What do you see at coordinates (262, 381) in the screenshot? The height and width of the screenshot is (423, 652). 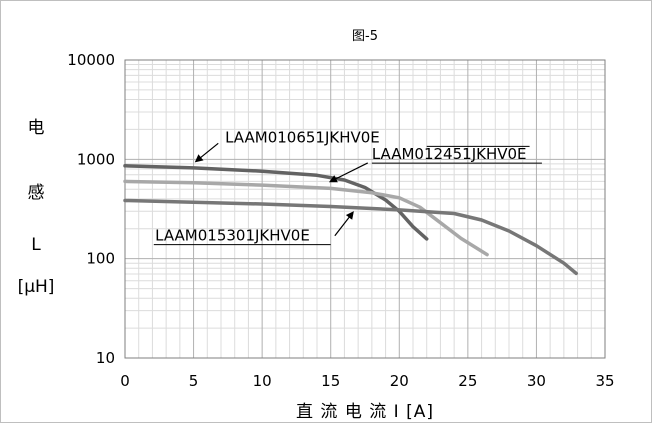 I see `x-tick-label: 10` at bounding box center [262, 381].